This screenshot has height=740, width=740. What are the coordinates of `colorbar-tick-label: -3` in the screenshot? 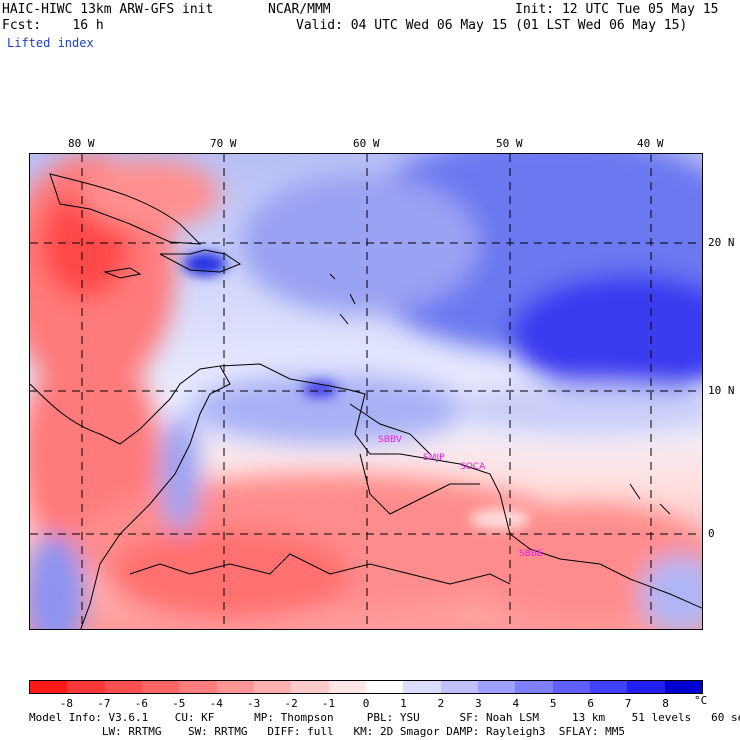 It's located at (254, 703).